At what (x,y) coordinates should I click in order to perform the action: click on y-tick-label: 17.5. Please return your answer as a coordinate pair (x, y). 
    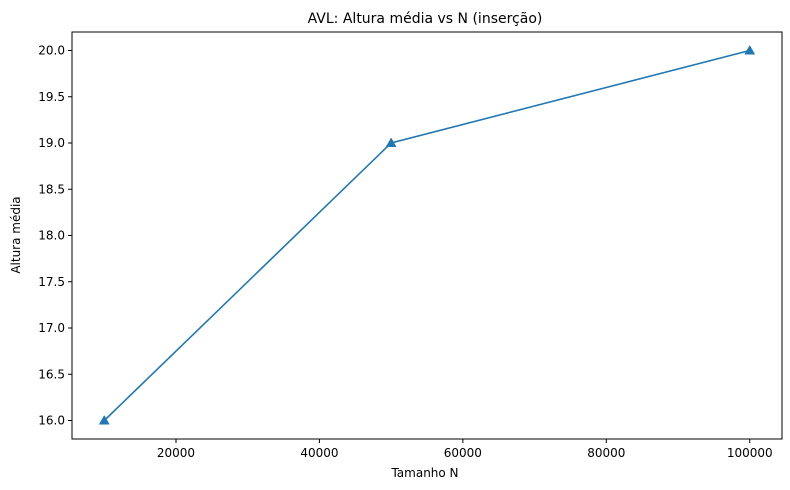
    Looking at the image, I should click on (51, 282).